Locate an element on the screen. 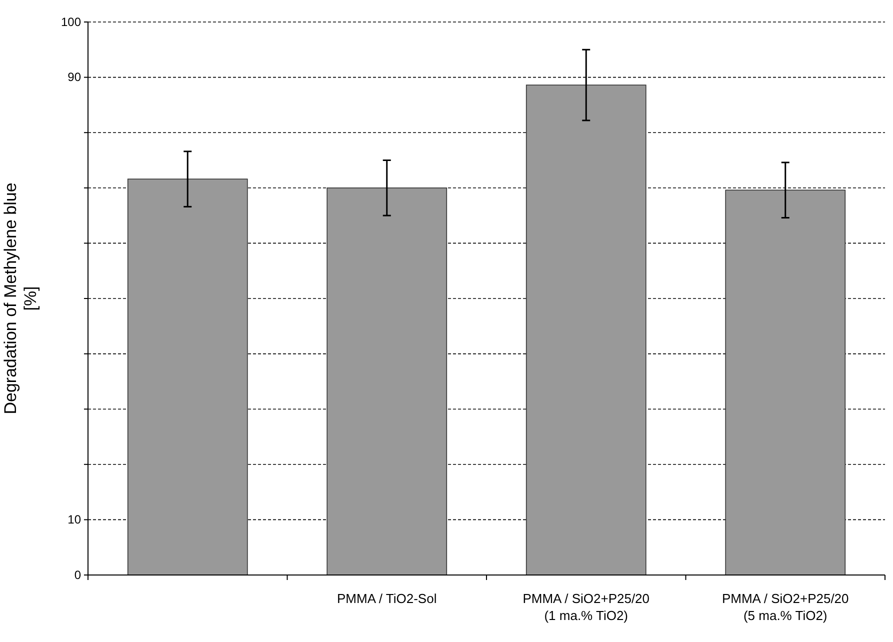 The width and height of the screenshot is (893, 642). x-tick-label: PMMA / SiO2+P25/20 (1 ma.% TiO2) is located at coordinates (586, 607).